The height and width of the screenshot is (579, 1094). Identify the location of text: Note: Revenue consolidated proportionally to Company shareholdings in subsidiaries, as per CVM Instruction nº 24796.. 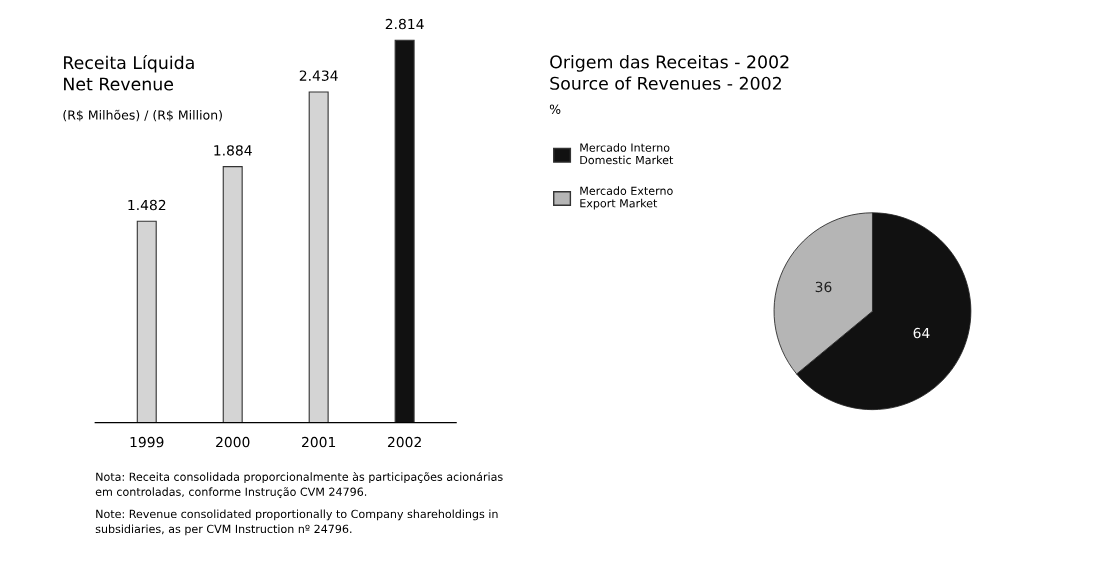
(296, 522).